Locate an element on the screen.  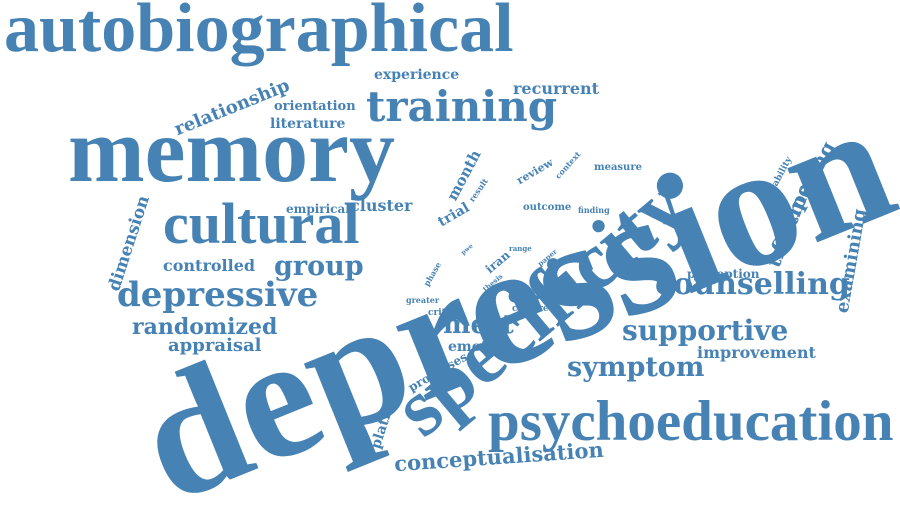
word-symptom: symptom is located at coordinates (636, 367).